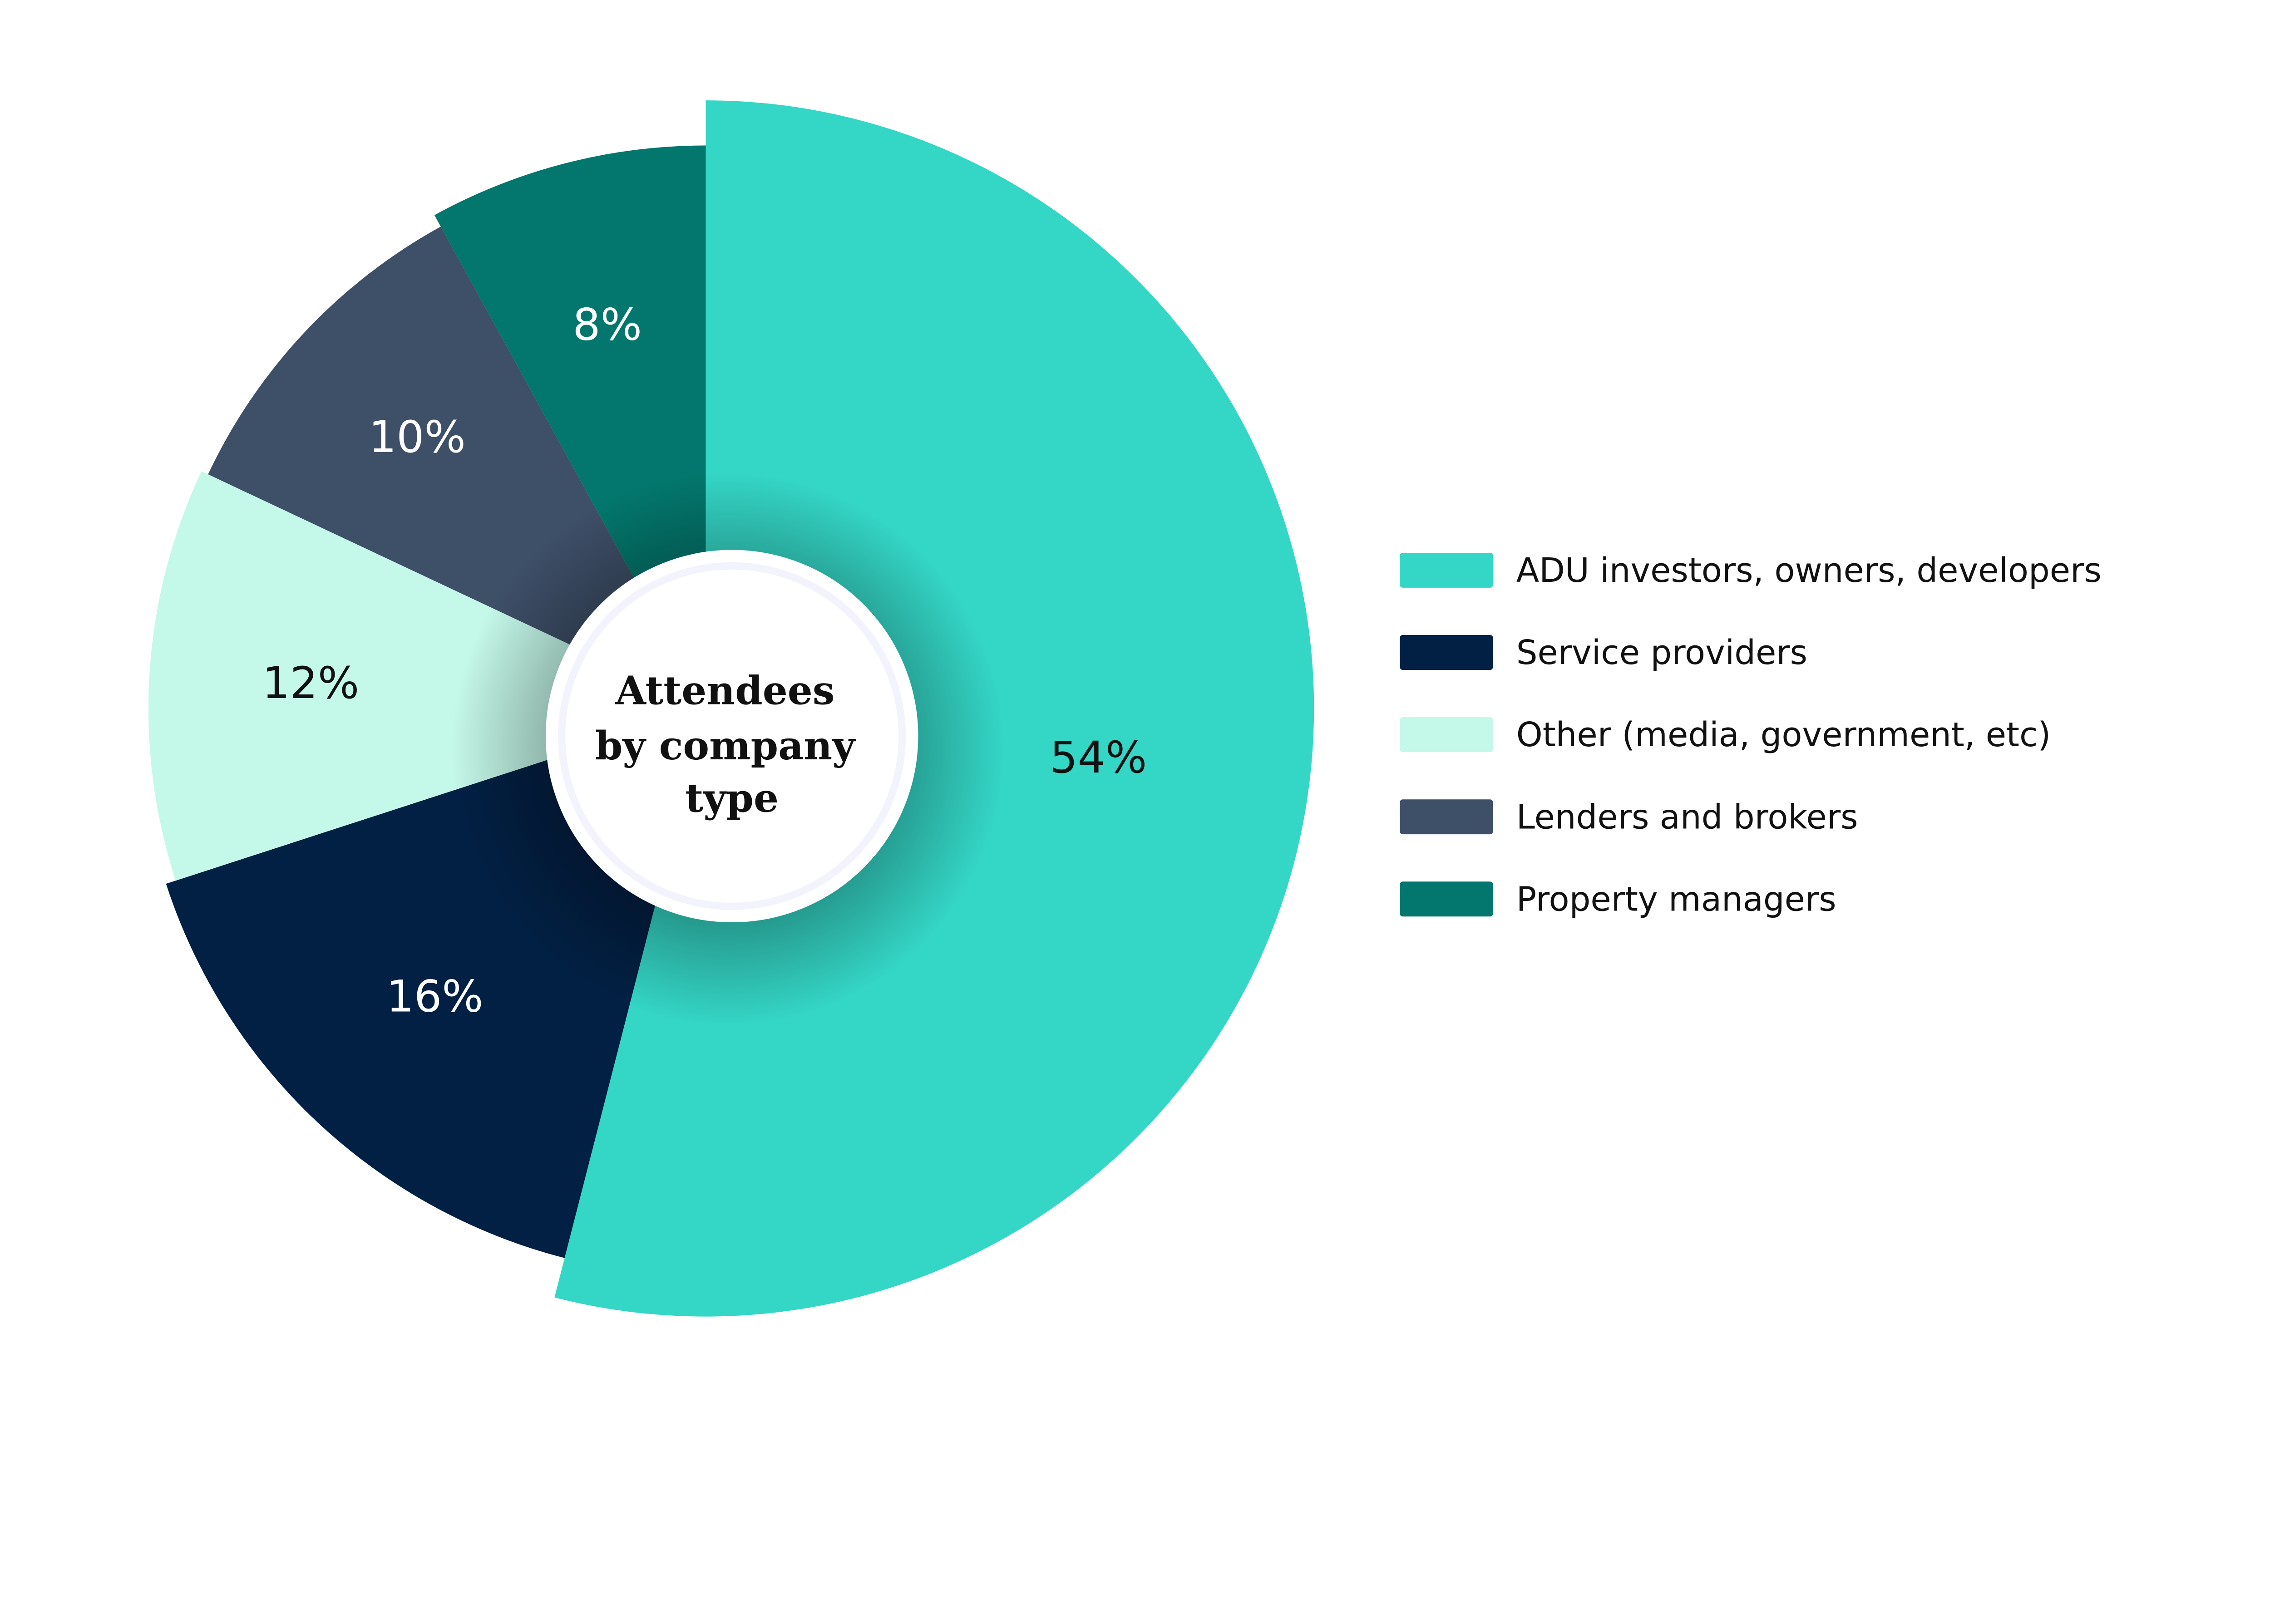 The image size is (2270, 1624). I want to click on slice-label-3: 12%, so click(311, 683).